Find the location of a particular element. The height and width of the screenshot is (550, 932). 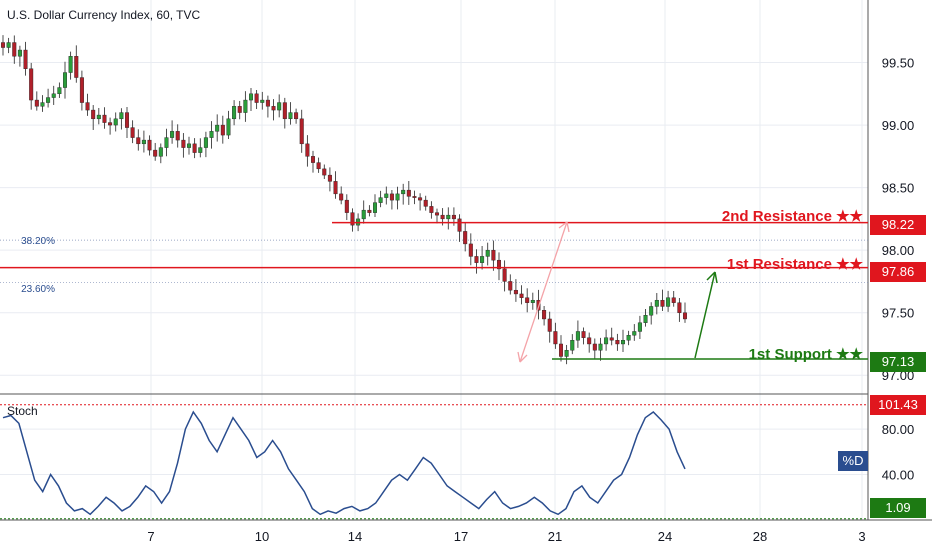

resistance-1-label: 1st Resistance ★★ is located at coordinates (795, 264).